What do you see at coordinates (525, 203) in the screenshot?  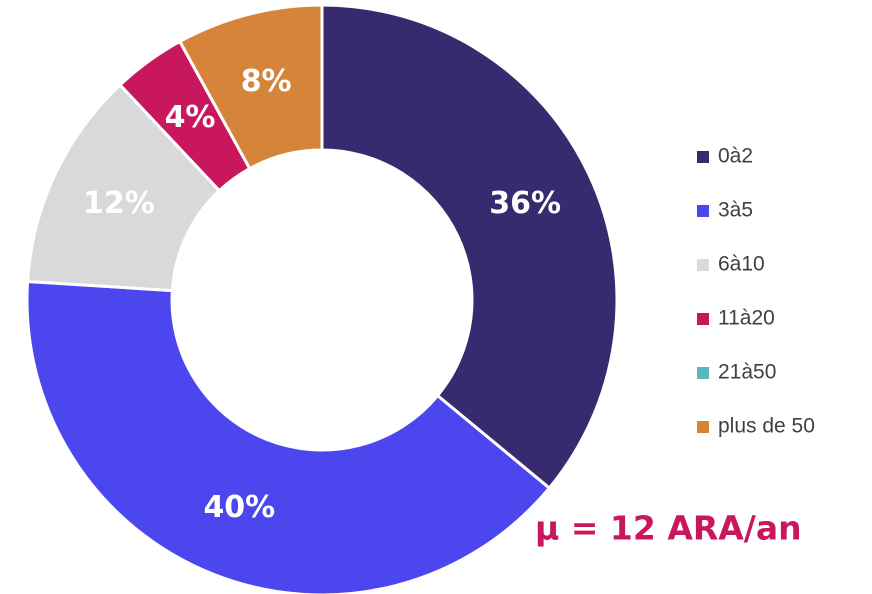 I see `slice-label: 36%` at bounding box center [525, 203].